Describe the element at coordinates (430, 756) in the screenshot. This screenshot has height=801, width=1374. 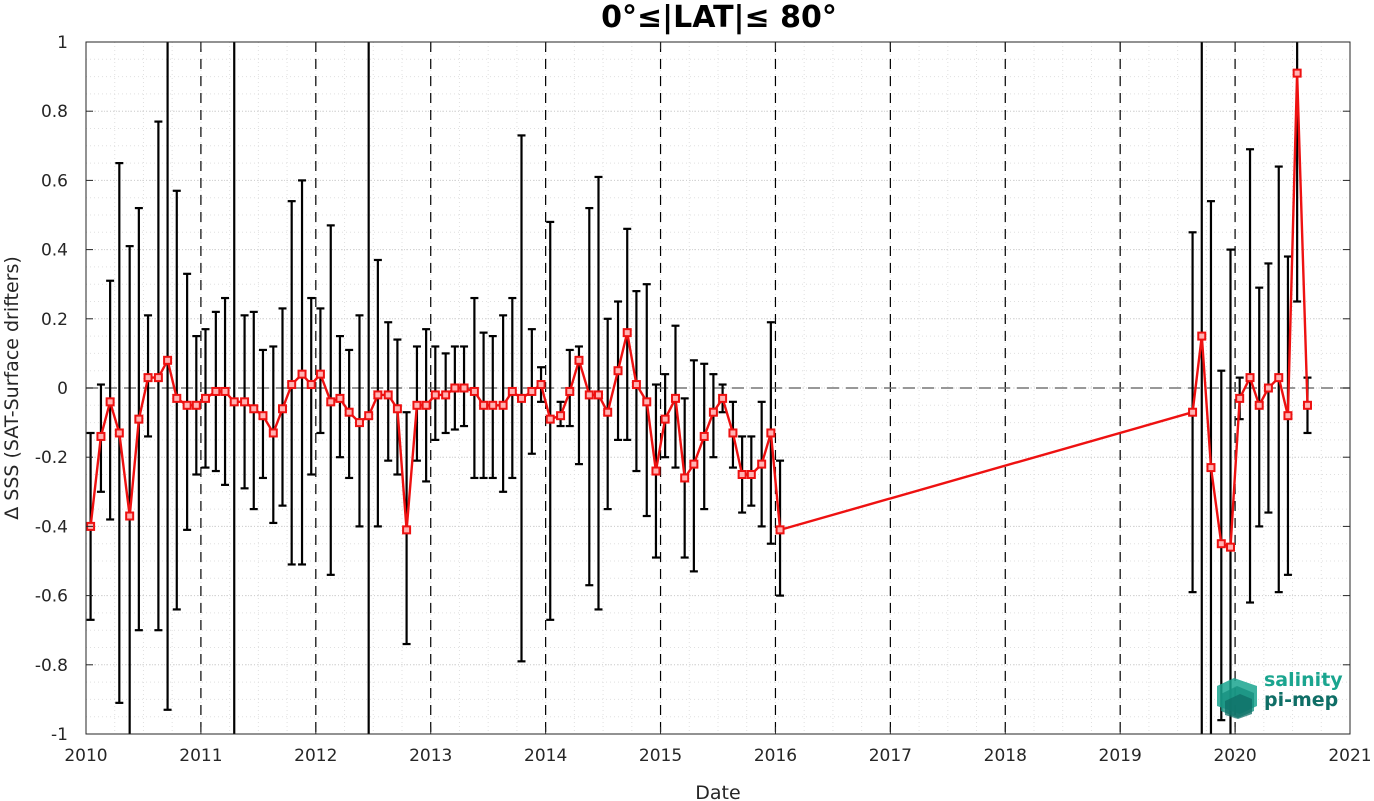
I see `x-tick-label: 2013` at that location.